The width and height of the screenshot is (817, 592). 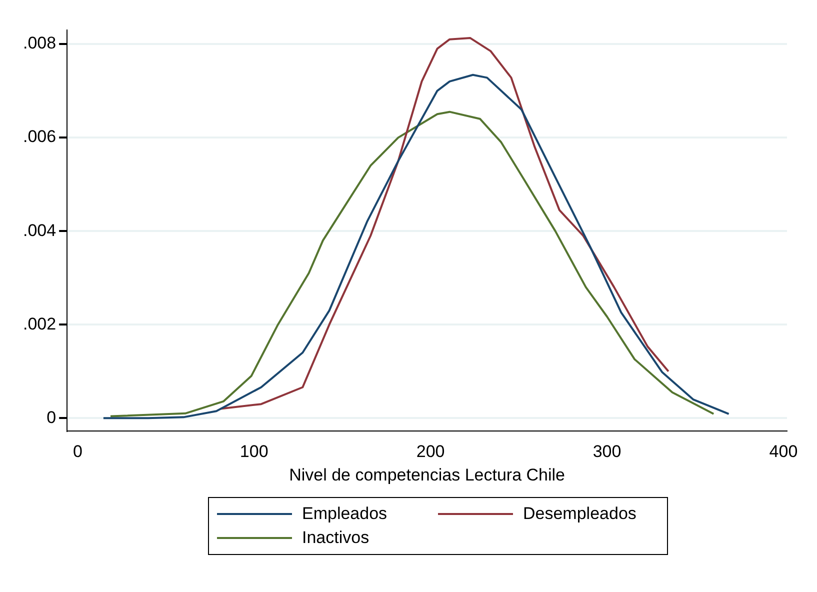 I want to click on x-tick-label: 400, so click(x=783, y=452).